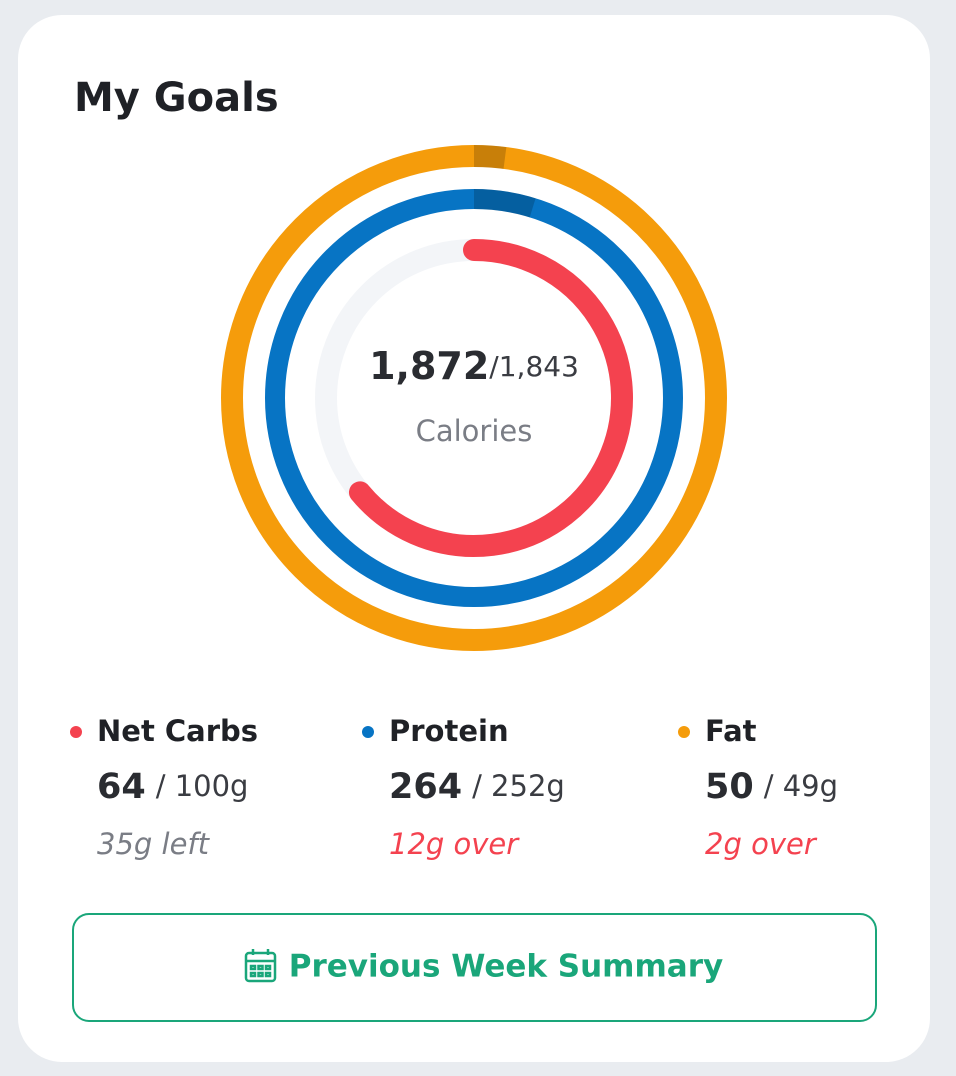  I want to click on button-label: Previous Week Summary, so click(506, 967).